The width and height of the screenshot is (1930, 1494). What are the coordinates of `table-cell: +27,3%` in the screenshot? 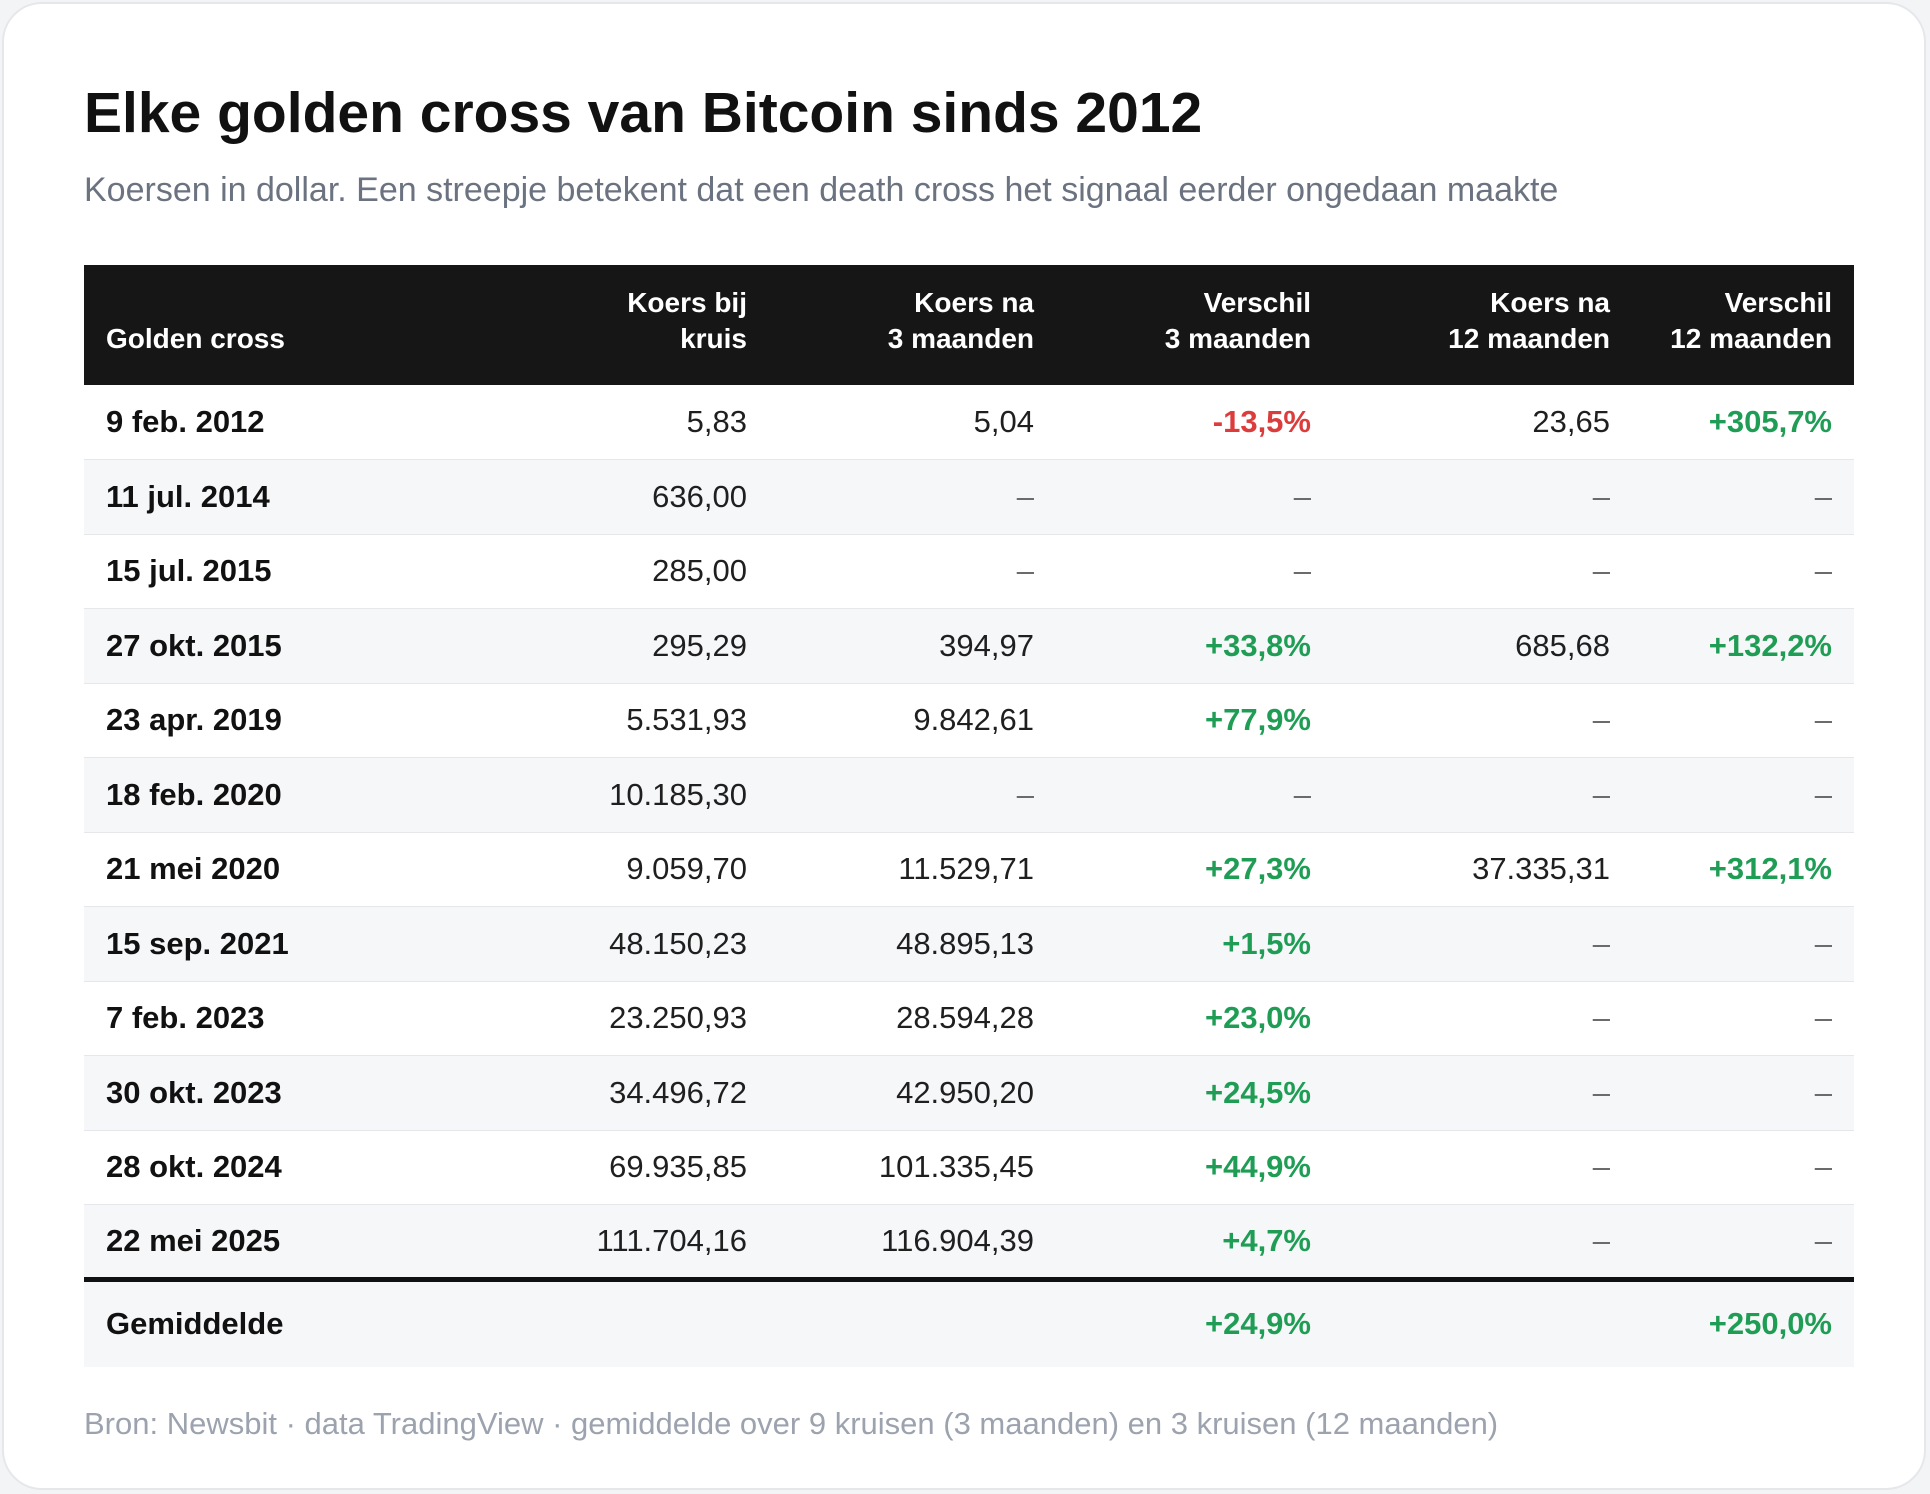 It's located at (1194, 869).